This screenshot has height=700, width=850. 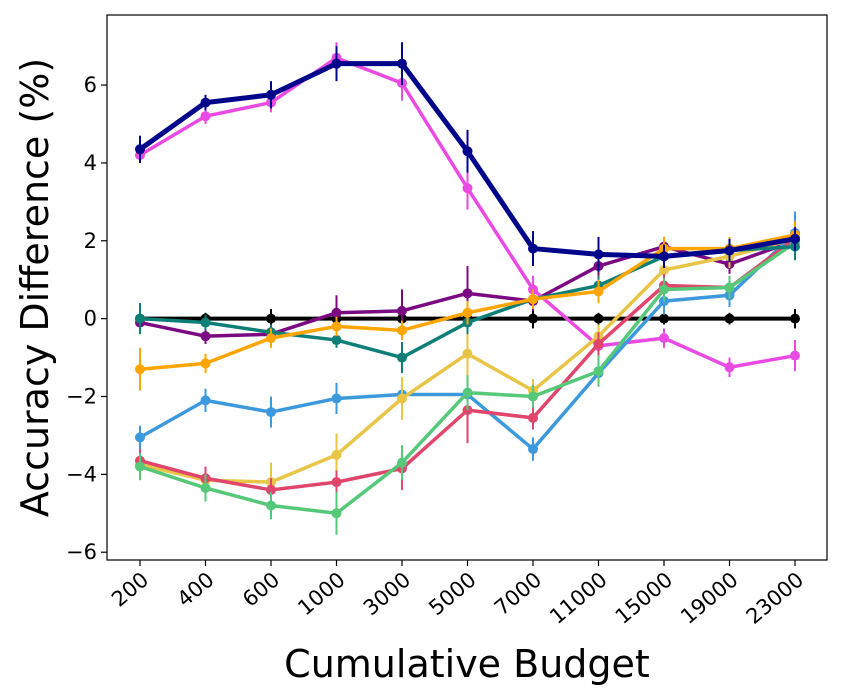 I want to click on y-tick-label: −4, so click(x=81, y=474).